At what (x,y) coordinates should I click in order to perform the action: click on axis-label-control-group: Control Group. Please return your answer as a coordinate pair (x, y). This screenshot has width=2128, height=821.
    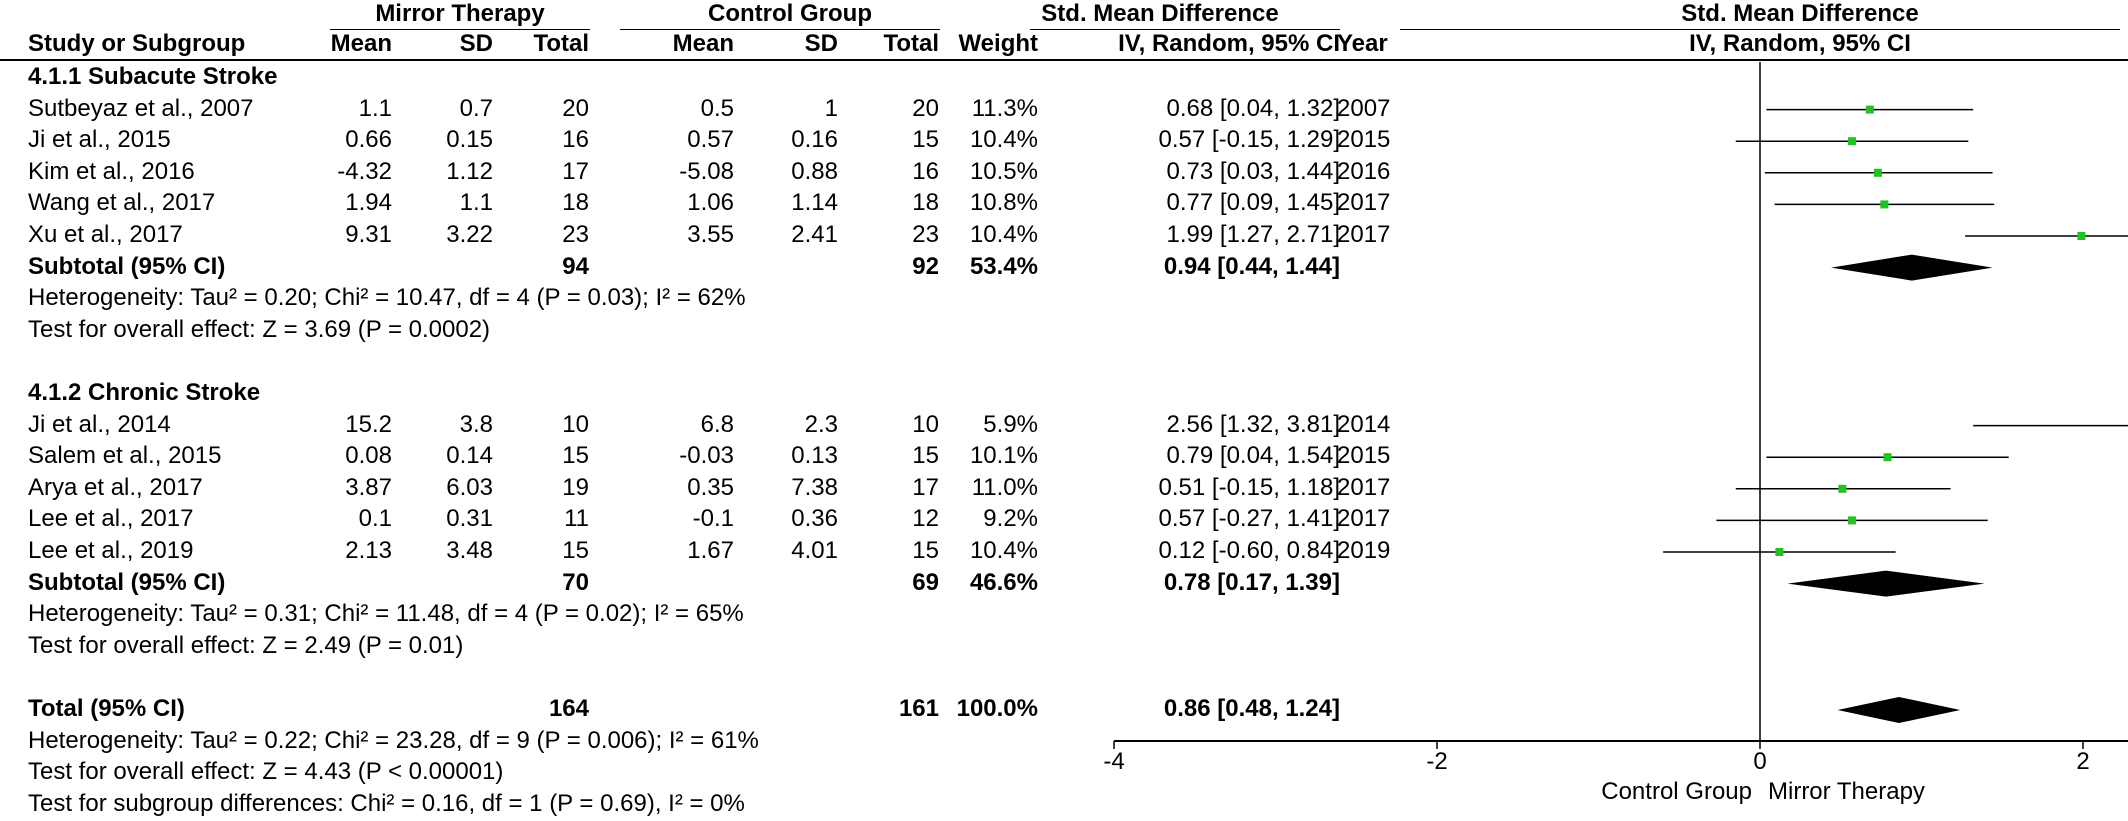
    Looking at the image, I should click on (1676, 791).